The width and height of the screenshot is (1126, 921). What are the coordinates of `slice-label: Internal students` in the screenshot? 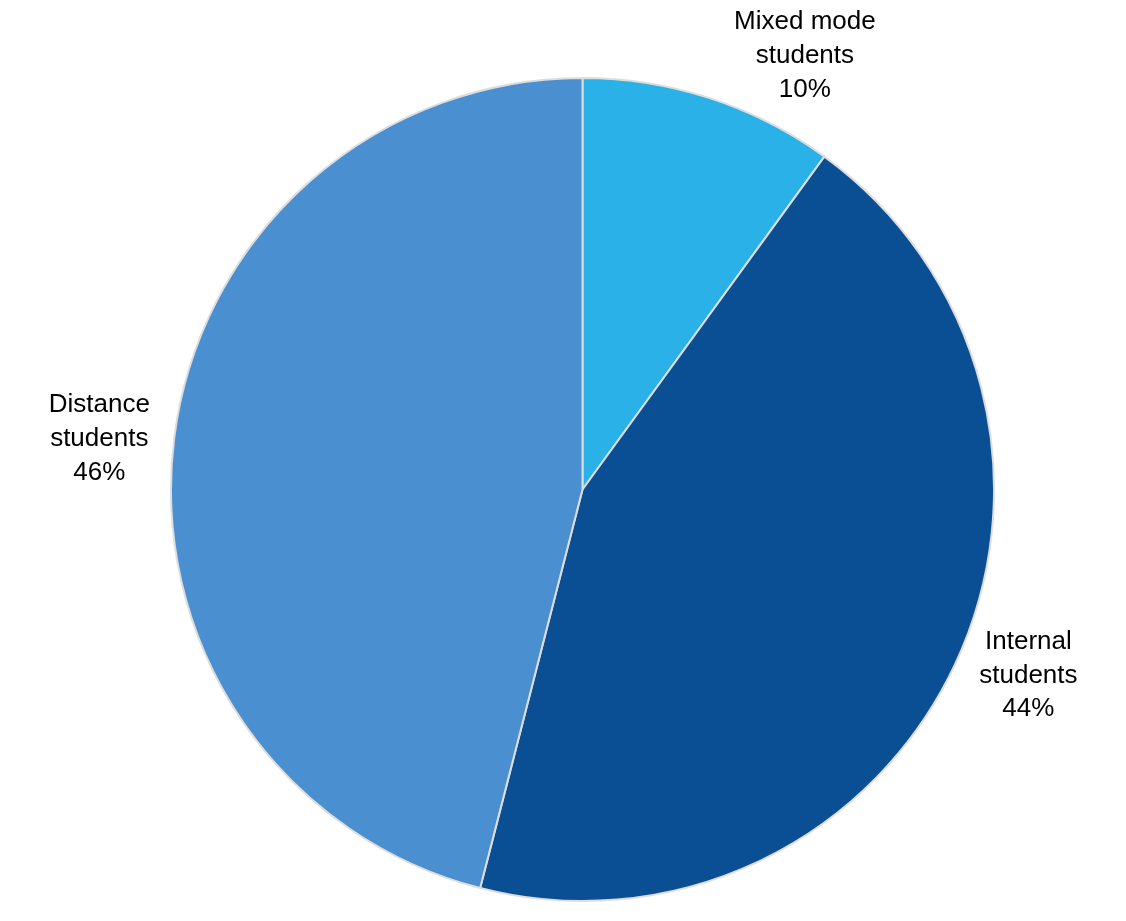 It's located at (1028, 656).